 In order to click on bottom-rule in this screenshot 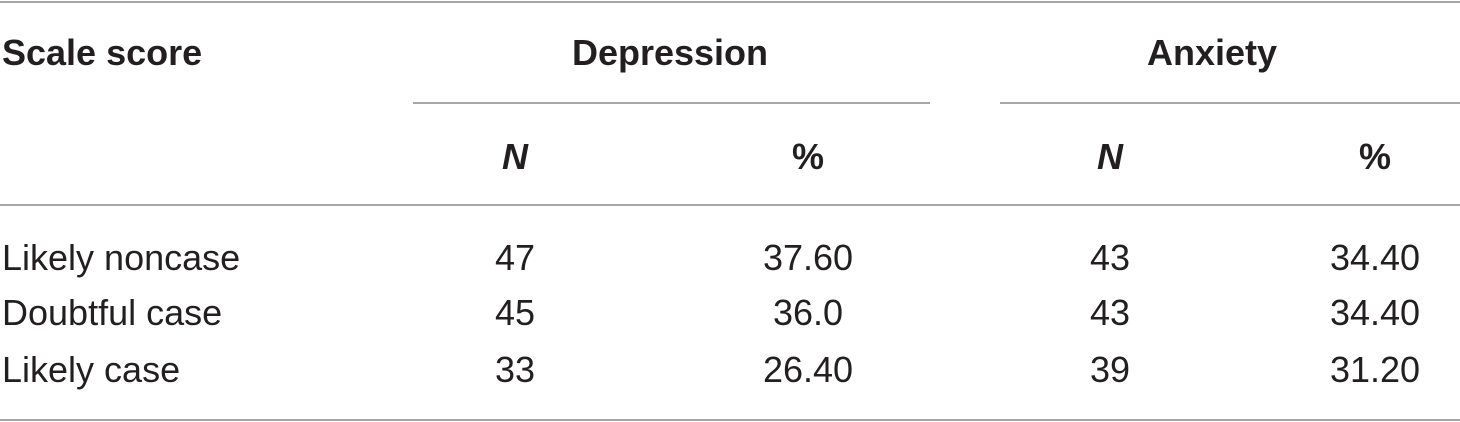, I will do `click(730, 420)`.